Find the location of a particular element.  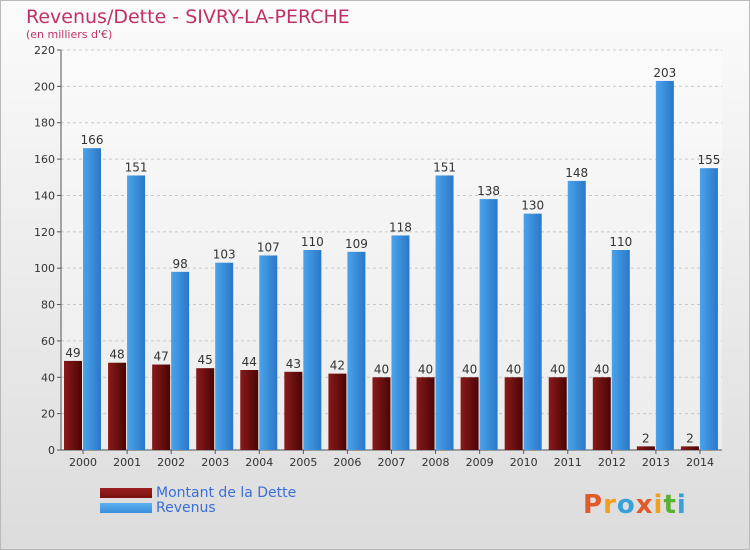

data-label-revenus: 109 is located at coordinates (356, 244).